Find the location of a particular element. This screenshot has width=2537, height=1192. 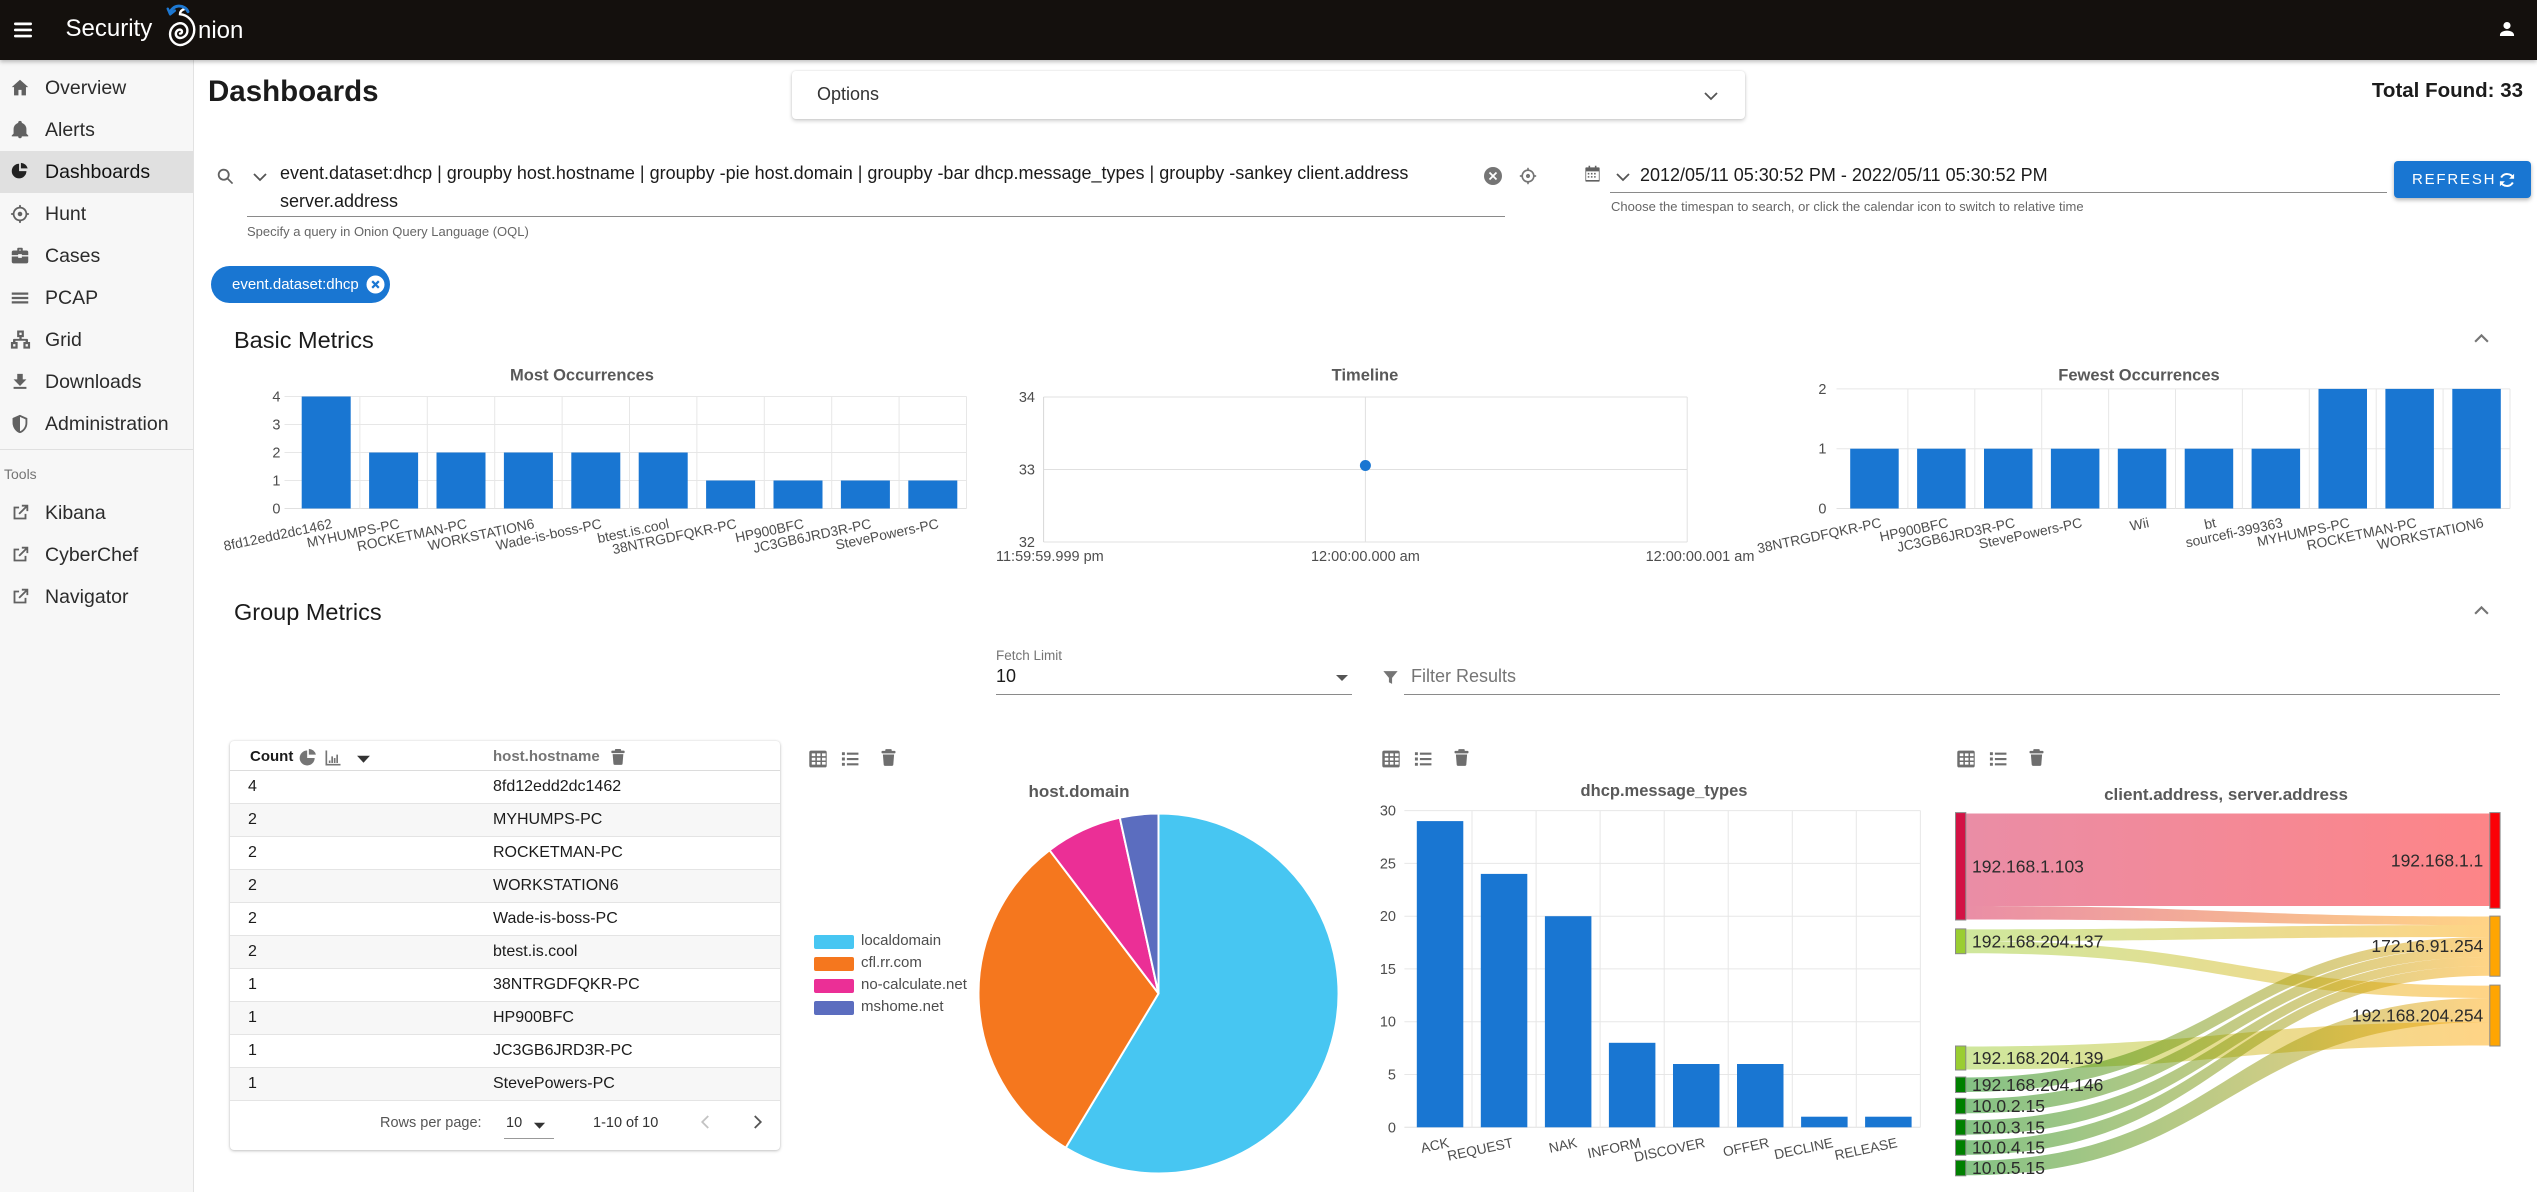

svg-text: OFFER is located at coordinates (1746, 1147).